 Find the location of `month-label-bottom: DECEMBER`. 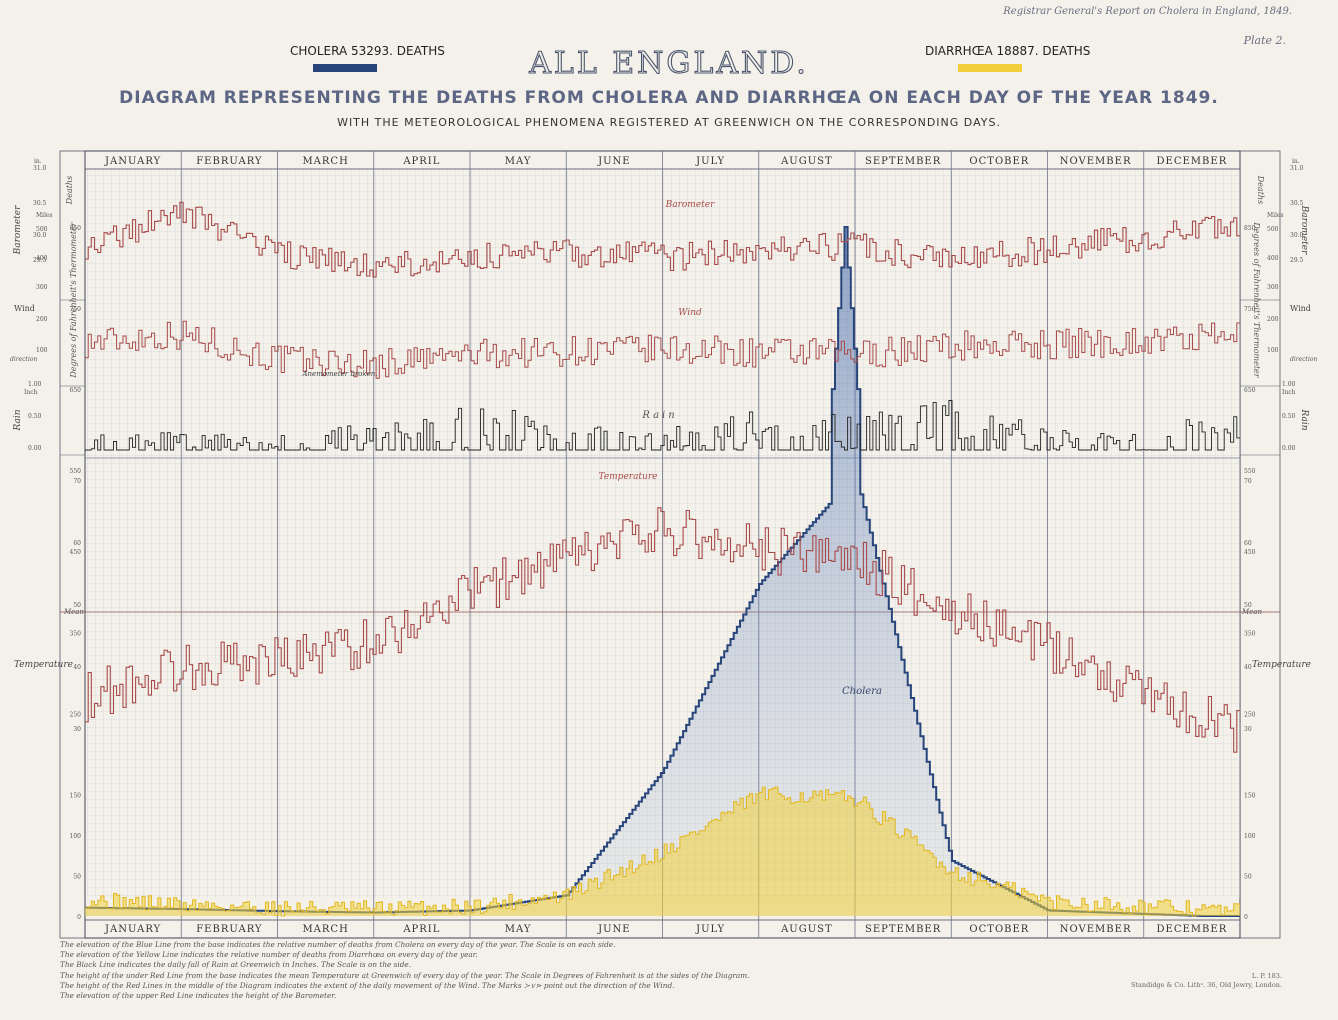

month-label-bottom: DECEMBER is located at coordinates (1192, 929).